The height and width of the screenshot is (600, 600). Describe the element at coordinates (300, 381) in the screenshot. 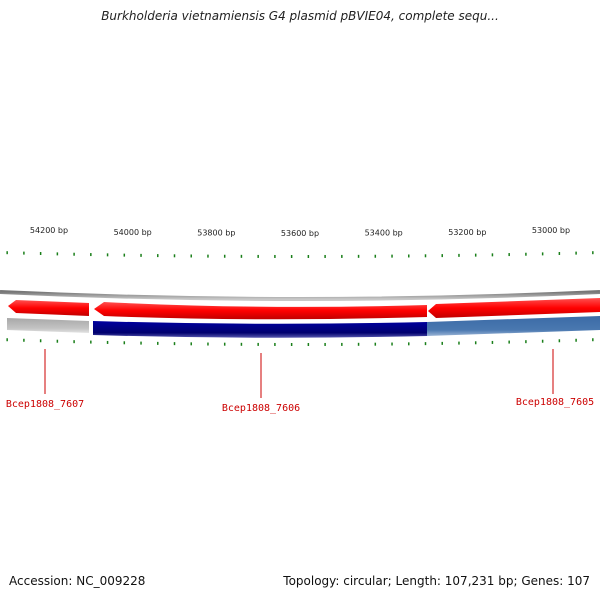

I see `gene-labels: Bcep1808_7607 Bcep1808_7606 Bcep1808_7605` at that location.